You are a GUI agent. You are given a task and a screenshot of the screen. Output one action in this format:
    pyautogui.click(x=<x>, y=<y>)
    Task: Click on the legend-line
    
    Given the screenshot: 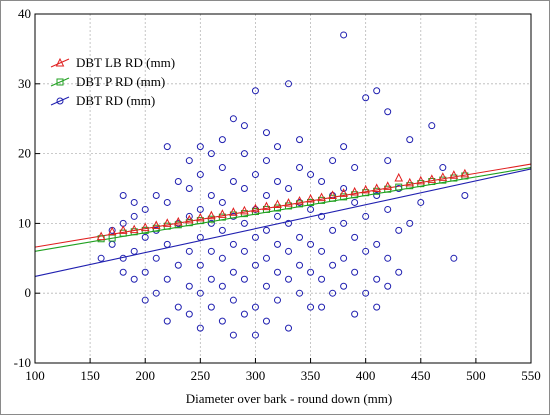 What is the action you would take?
    pyautogui.click(x=60, y=101)
    